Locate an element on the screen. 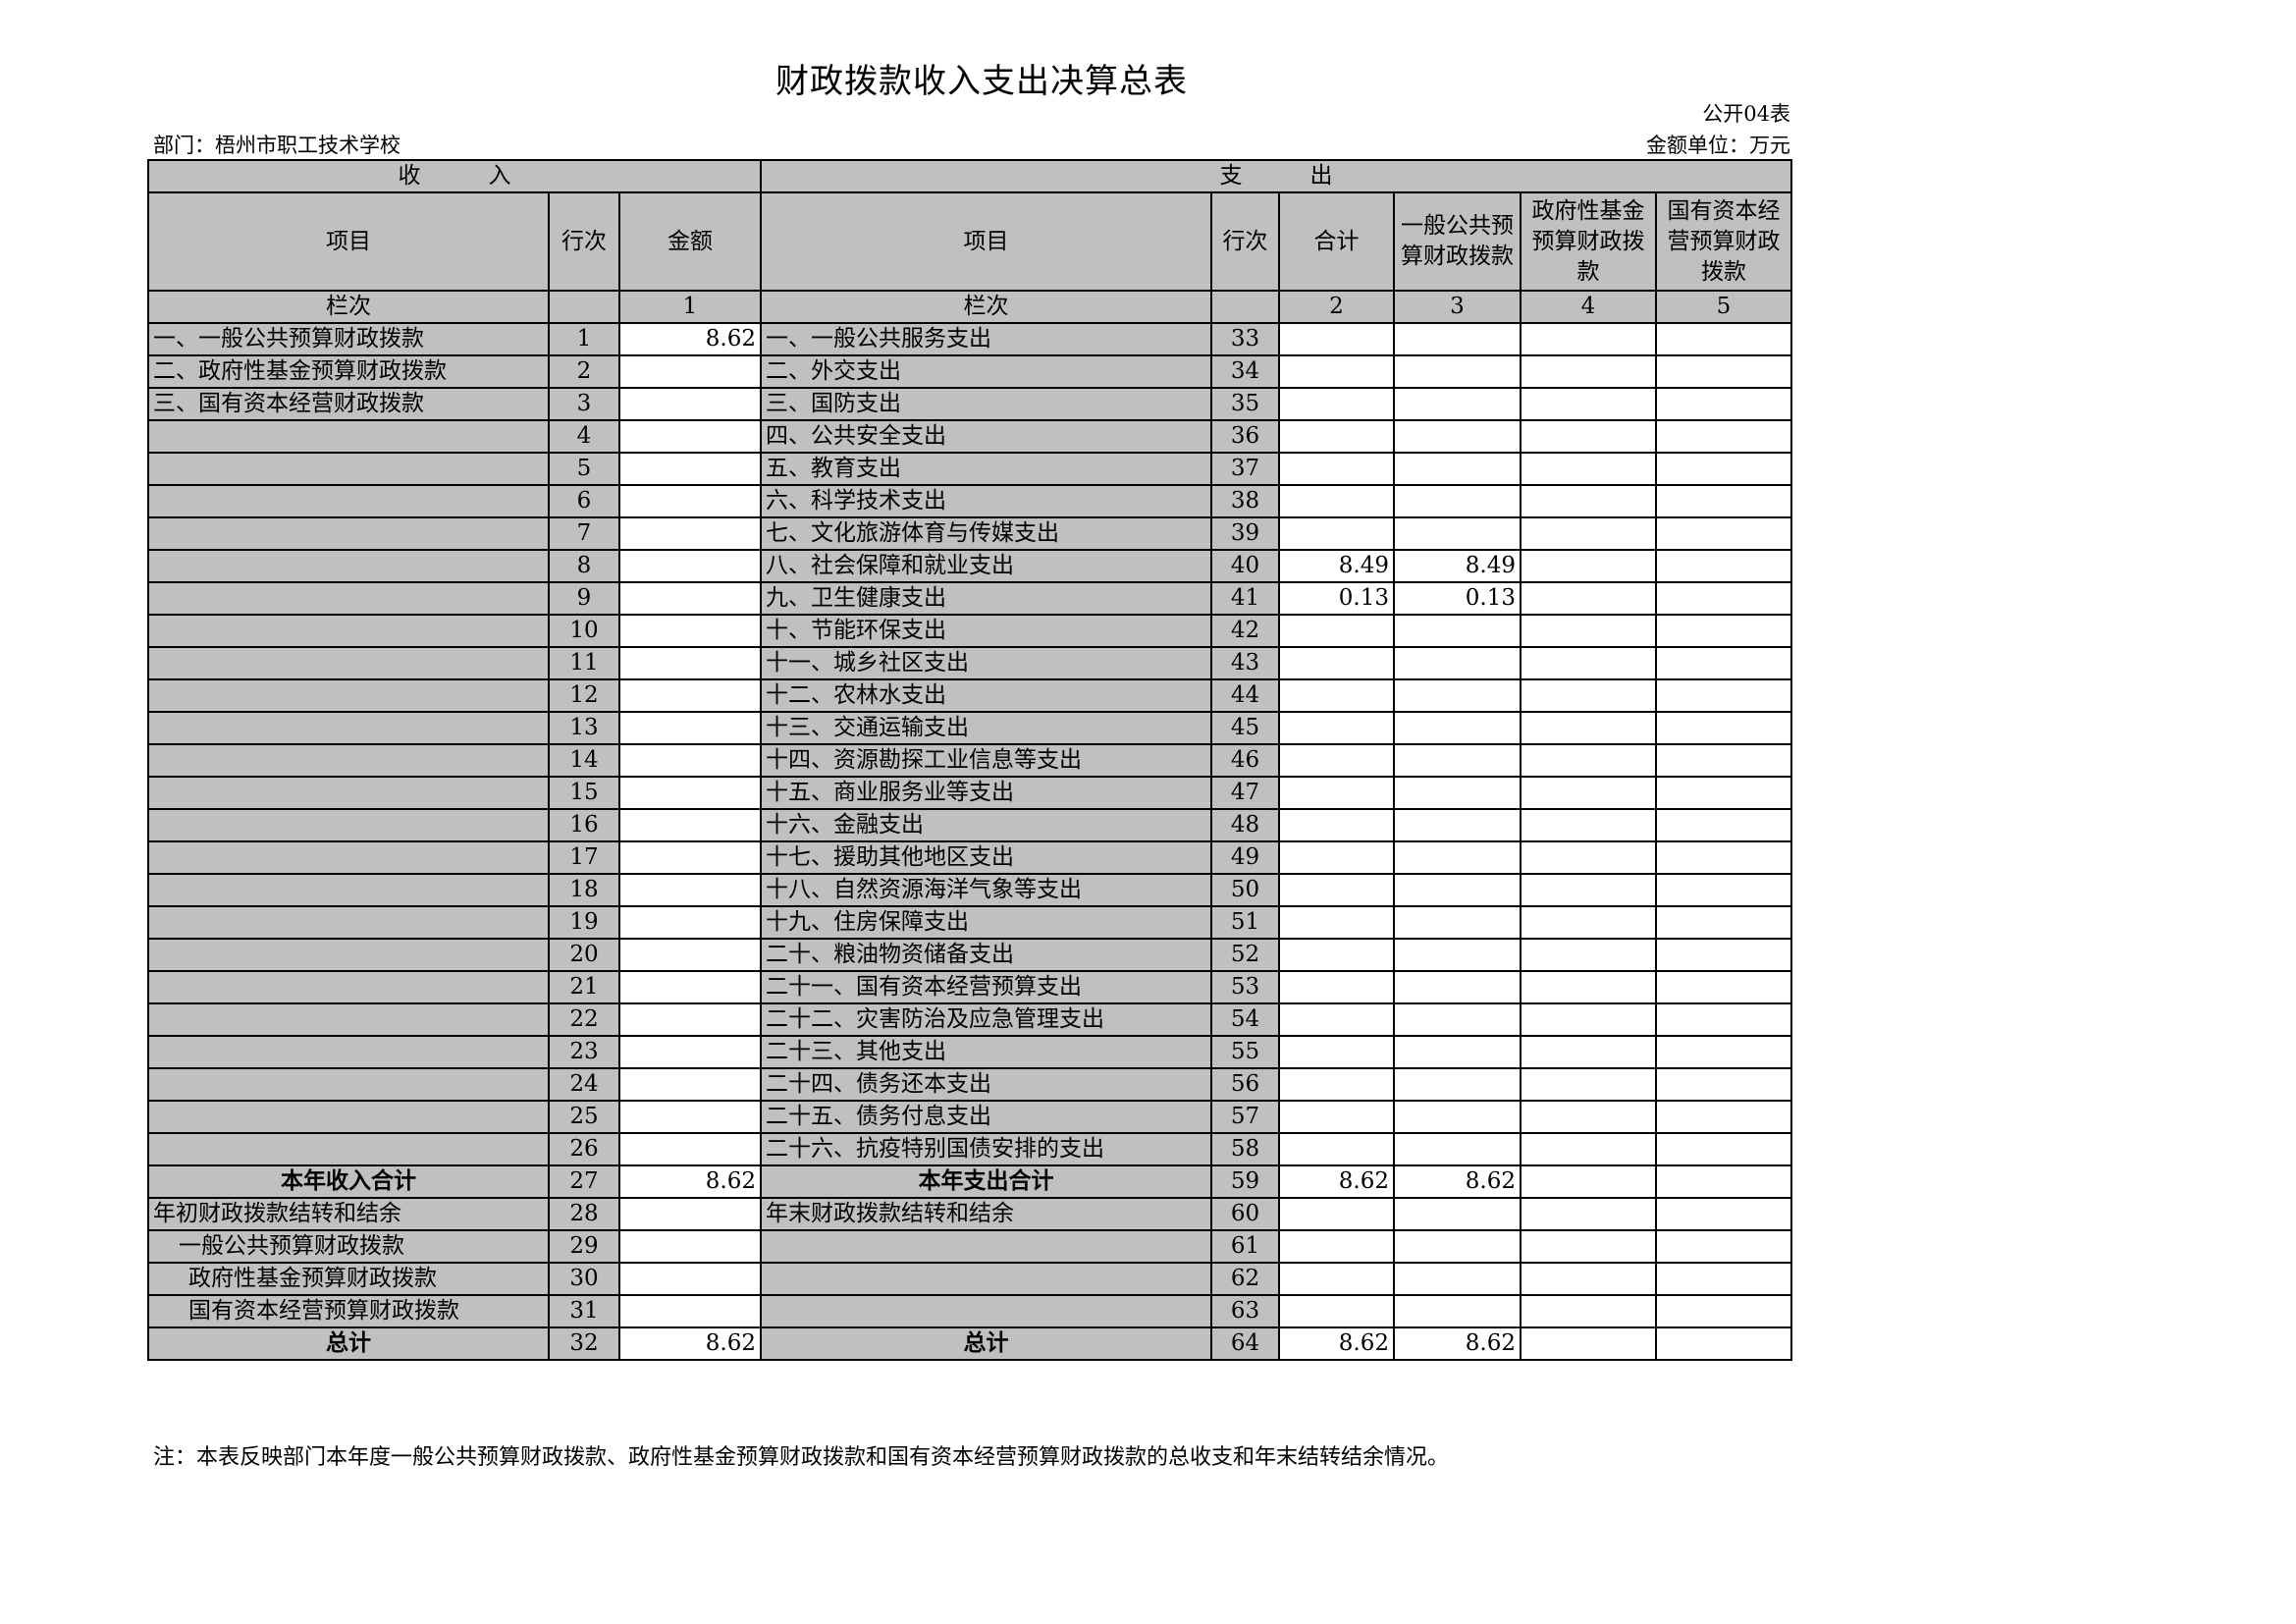 This screenshot has width=2296, height=1624. expenditure-row-no: 38 is located at coordinates (1245, 501).